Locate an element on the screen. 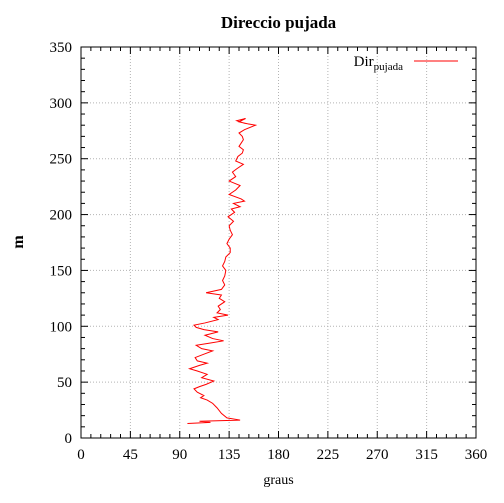 Image resolution: width=504 pixels, height=503 pixels. y-axis-label: m is located at coordinates (18, 242).